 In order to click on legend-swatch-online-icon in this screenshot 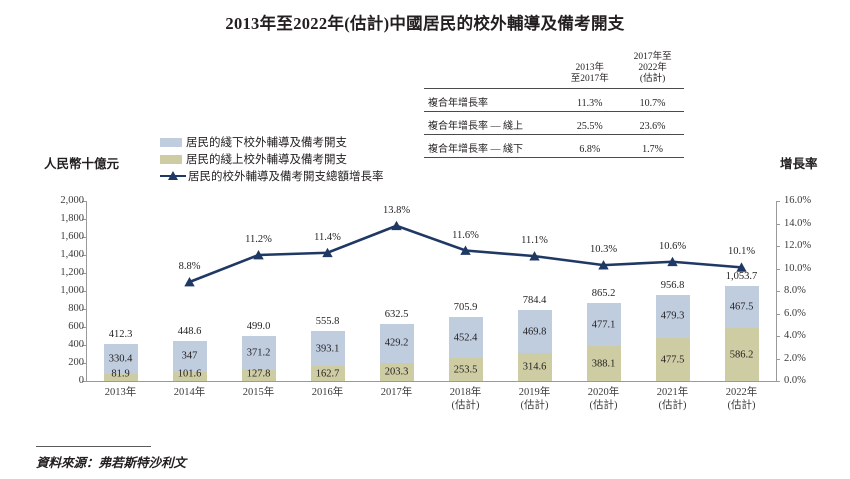, I will do `click(171, 159)`.